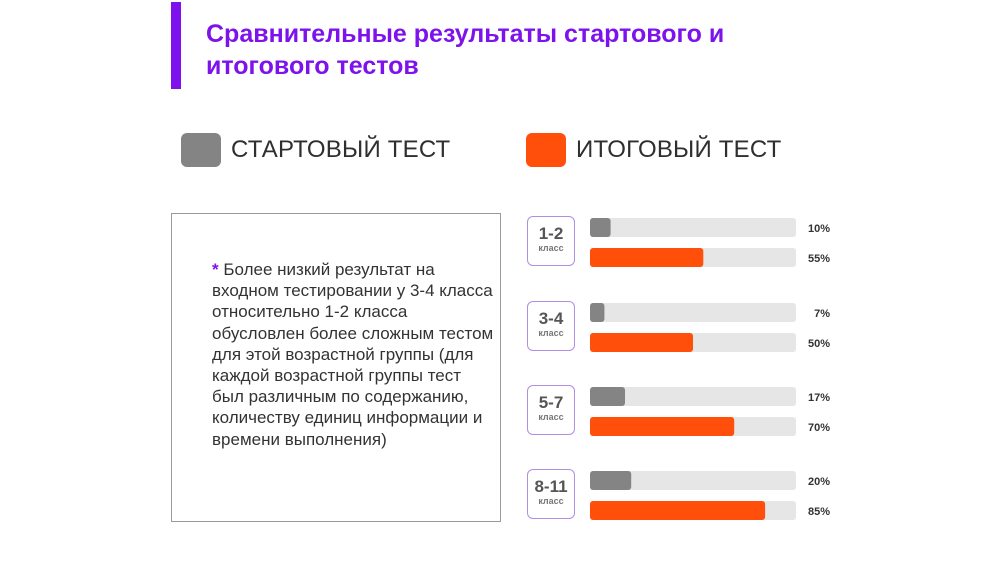 This screenshot has width=1000, height=564. I want to click on legend-label-start: СТАРТОВЫЙ ТЕСТ, so click(341, 149).